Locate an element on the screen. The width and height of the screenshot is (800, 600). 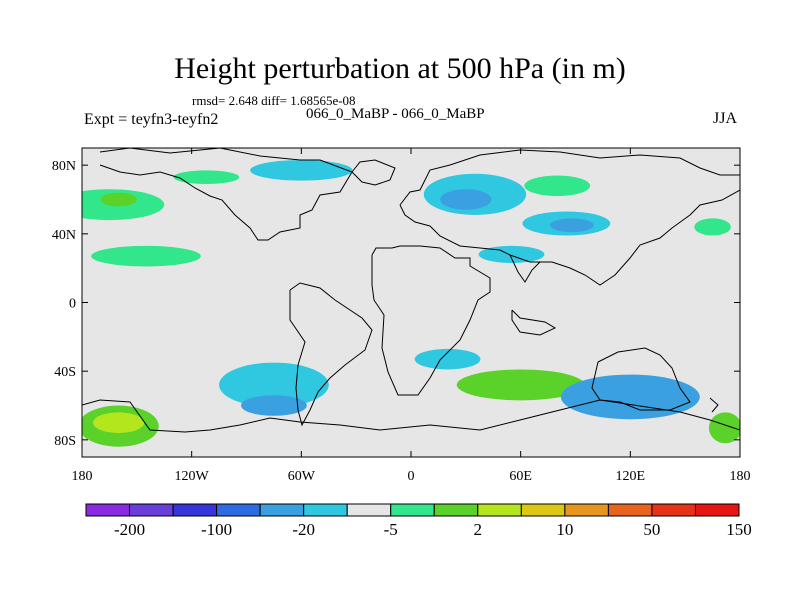
region-south-america-negative-core is located at coordinates (274, 405).